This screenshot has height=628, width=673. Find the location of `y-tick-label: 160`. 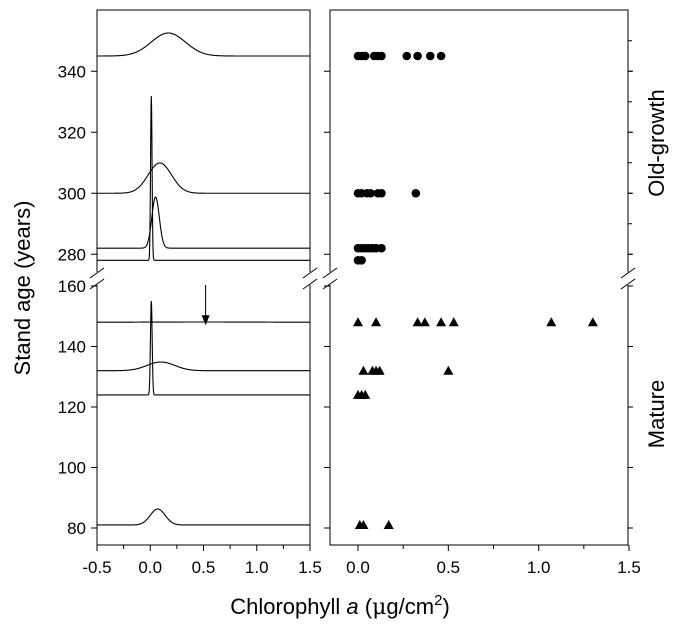

y-tick-label: 160 is located at coordinates (72, 286).